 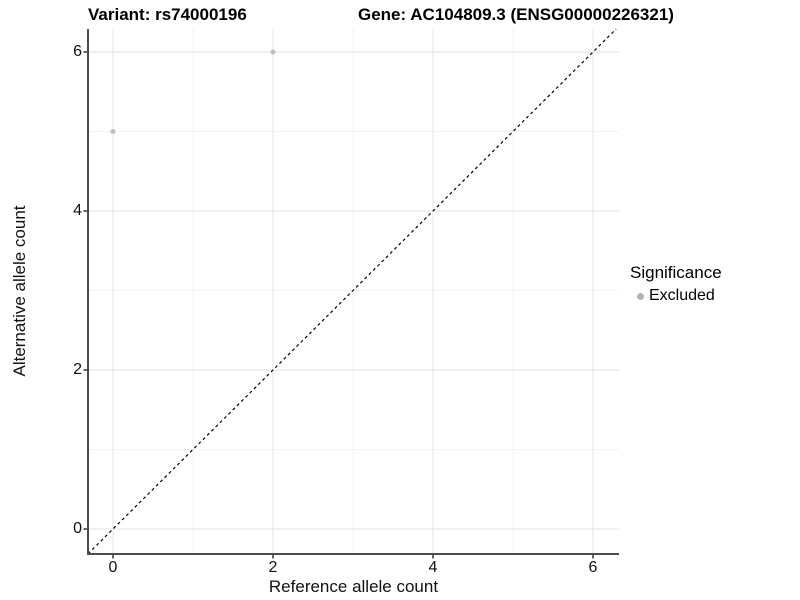 I want to click on x-tick-label: 6, so click(x=593, y=567).